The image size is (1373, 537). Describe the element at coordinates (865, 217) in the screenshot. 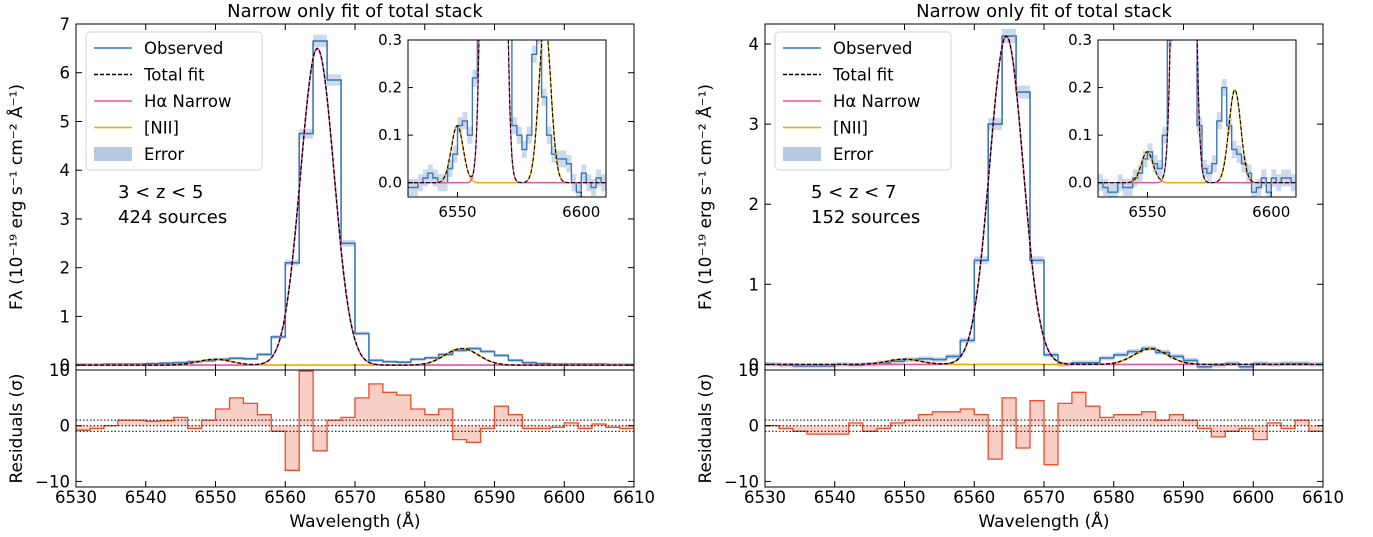

I see `source-count-label: 152 sources` at that location.